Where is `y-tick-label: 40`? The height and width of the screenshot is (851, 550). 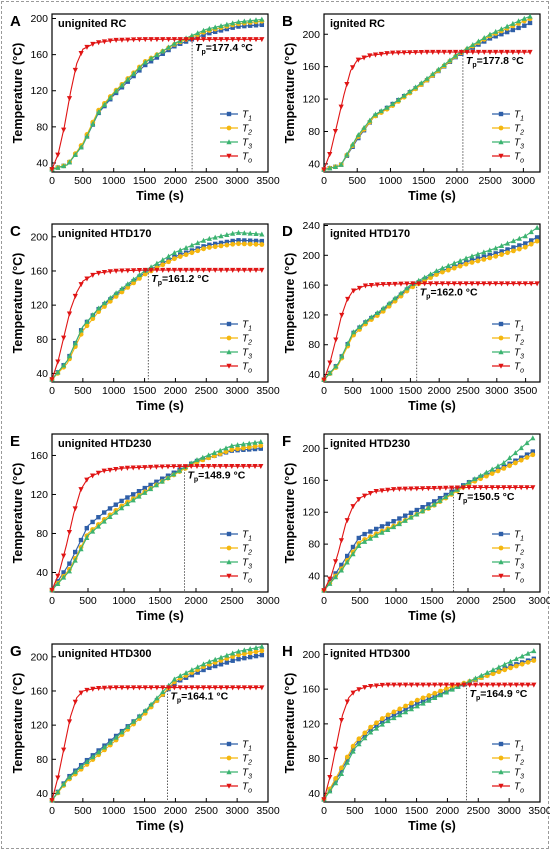 y-tick-label: 40 is located at coordinates (314, 794).